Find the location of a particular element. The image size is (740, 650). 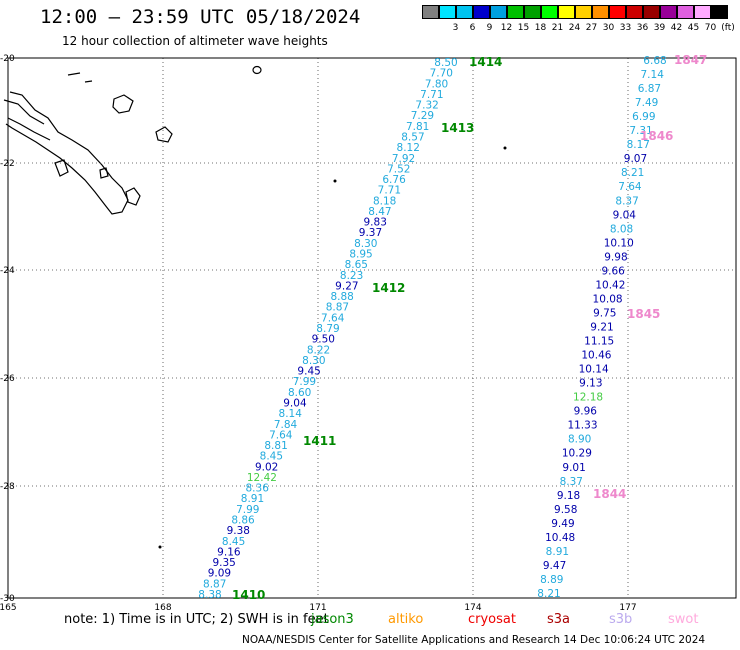

wave-height-value: 9.13 is located at coordinates (590, 384).